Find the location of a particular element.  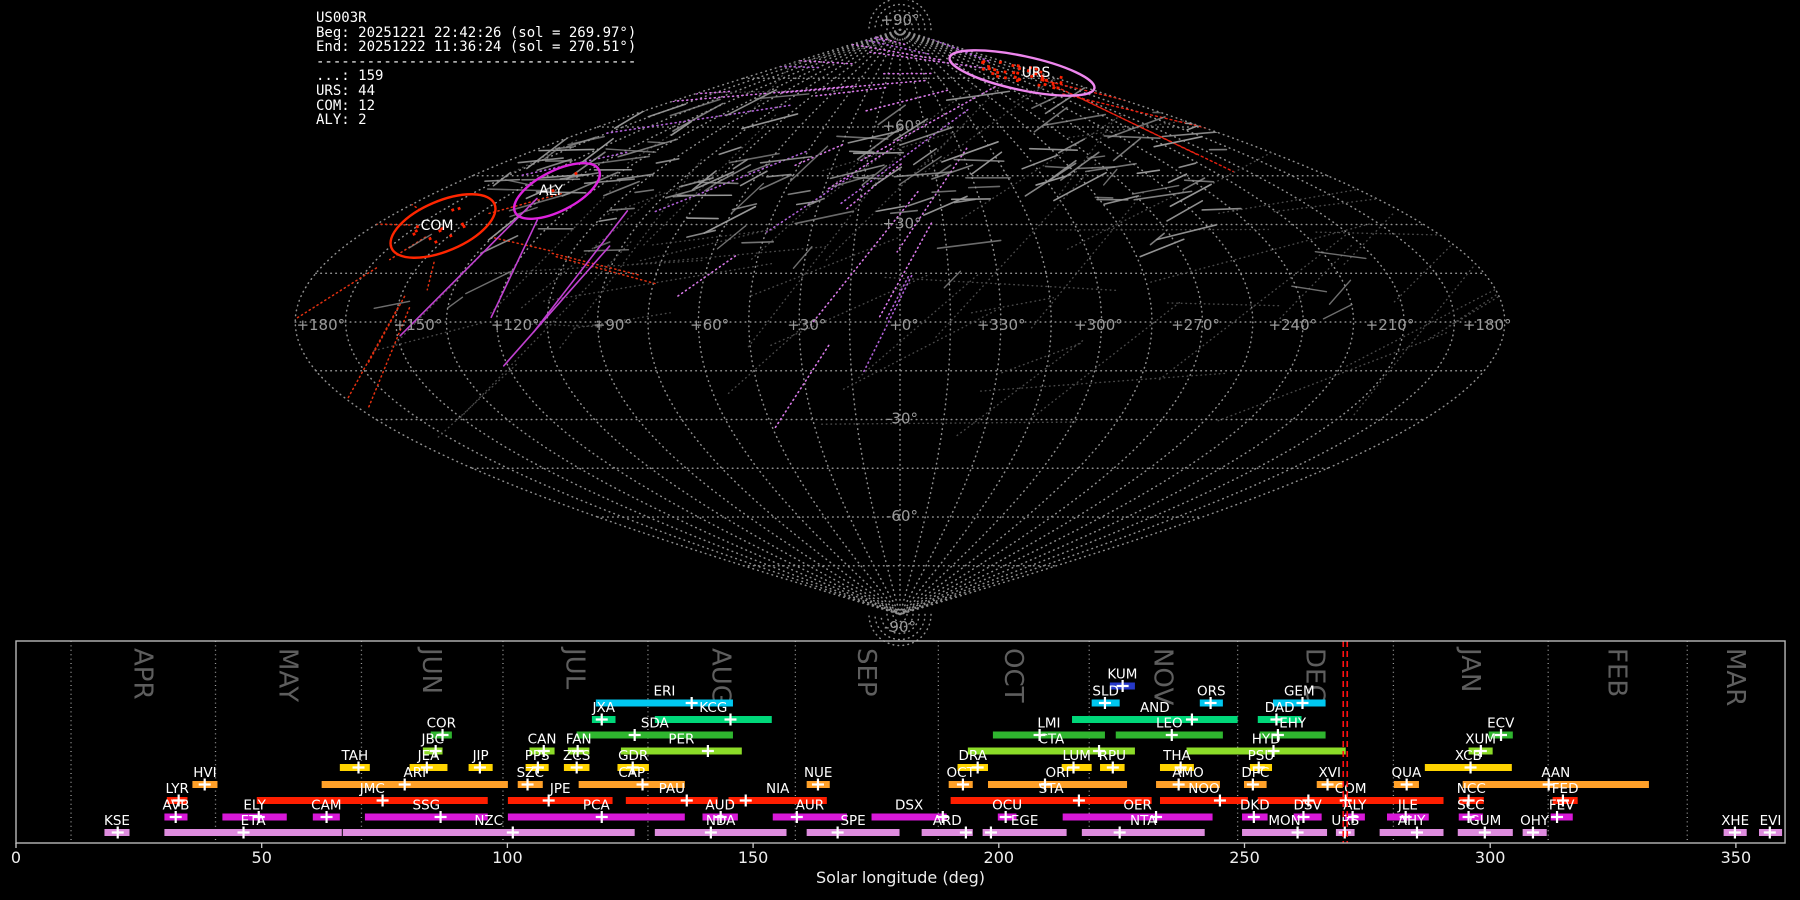

shower-label-COM: COM is located at coordinates (1351, 789).